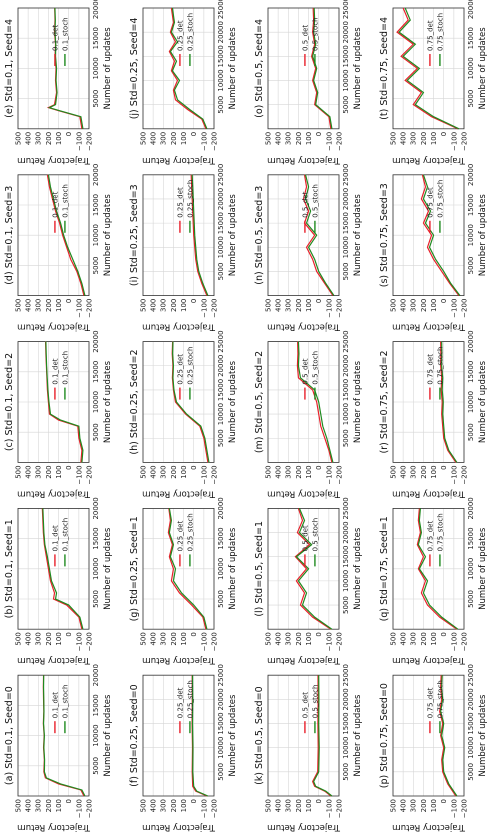 The width and height of the screenshot is (500, 834). Describe the element at coordinates (65, 201) in the screenshot. I see `legend-label: 0.1_stoch` at that location.